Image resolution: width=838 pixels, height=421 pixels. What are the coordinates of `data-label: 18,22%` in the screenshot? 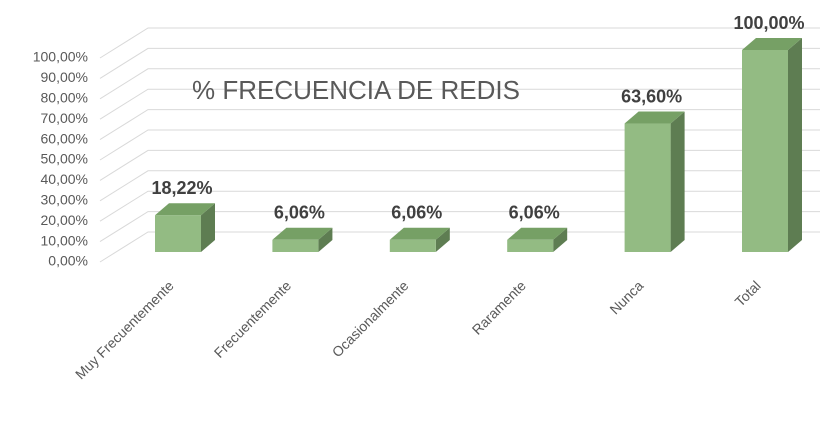 It's located at (181, 188).